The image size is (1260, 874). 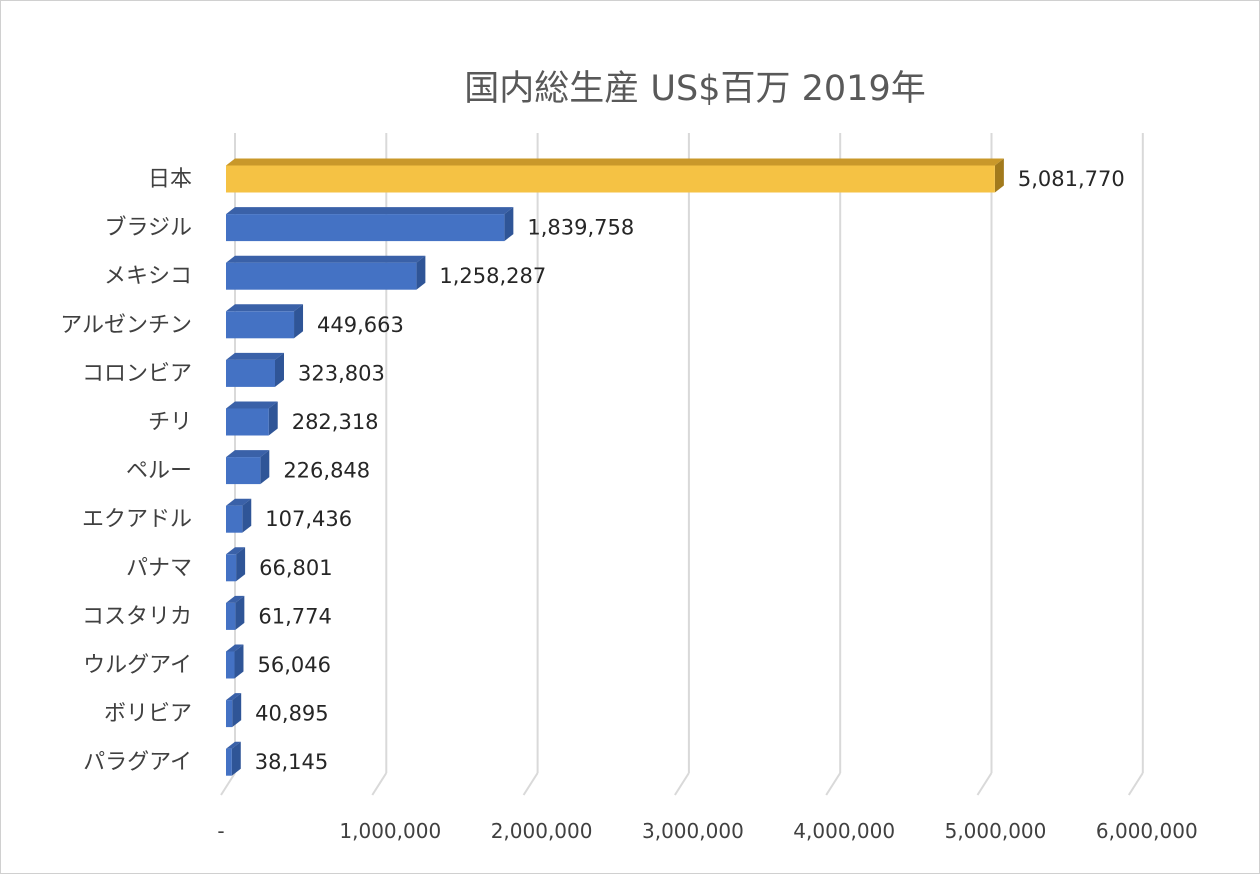 I want to click on category-label: コスタリカ, so click(x=137, y=616).